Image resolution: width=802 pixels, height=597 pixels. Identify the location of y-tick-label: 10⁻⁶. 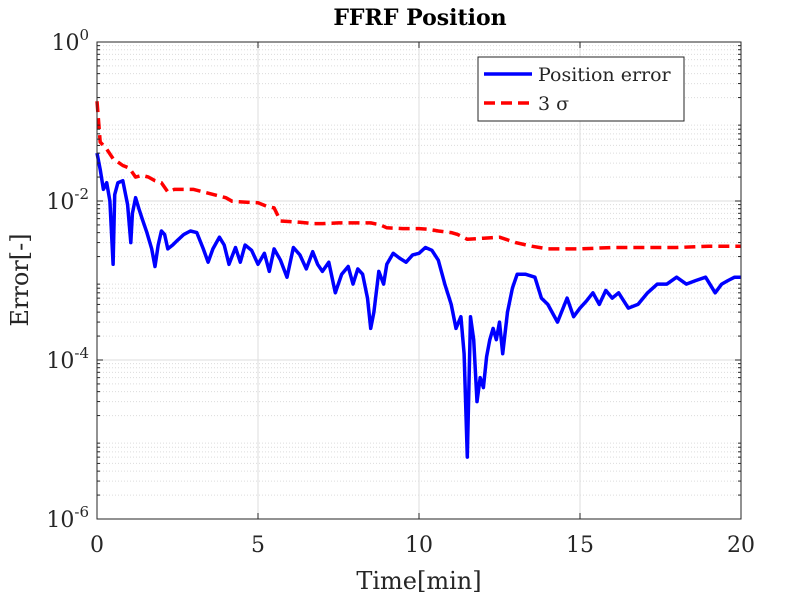
(67, 518).